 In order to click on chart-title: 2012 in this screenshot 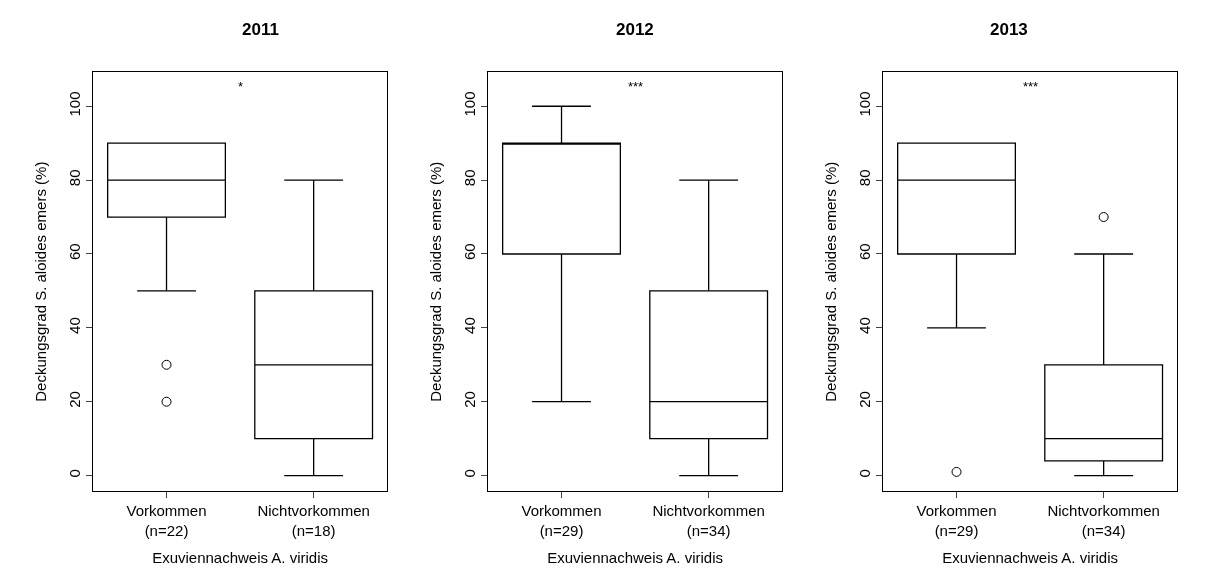, I will do `click(635, 29)`.